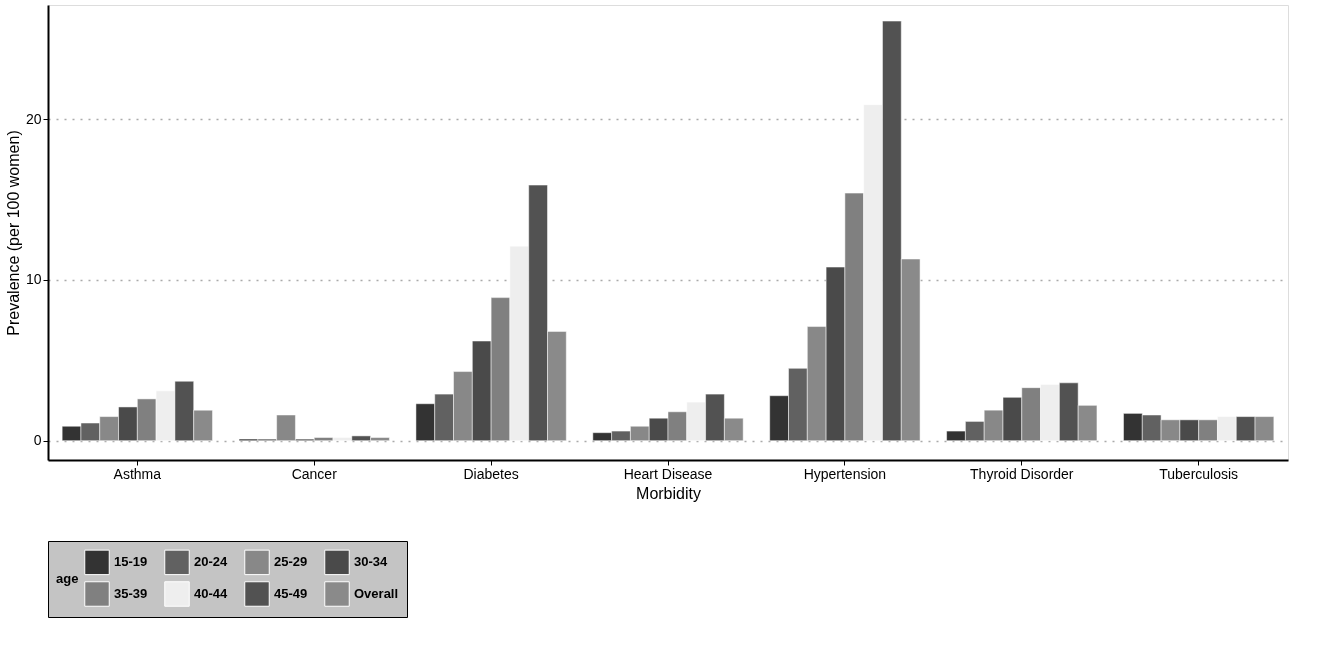 The width and height of the screenshot is (1324, 662). I want to click on y-tick-label: 0, so click(37, 440).